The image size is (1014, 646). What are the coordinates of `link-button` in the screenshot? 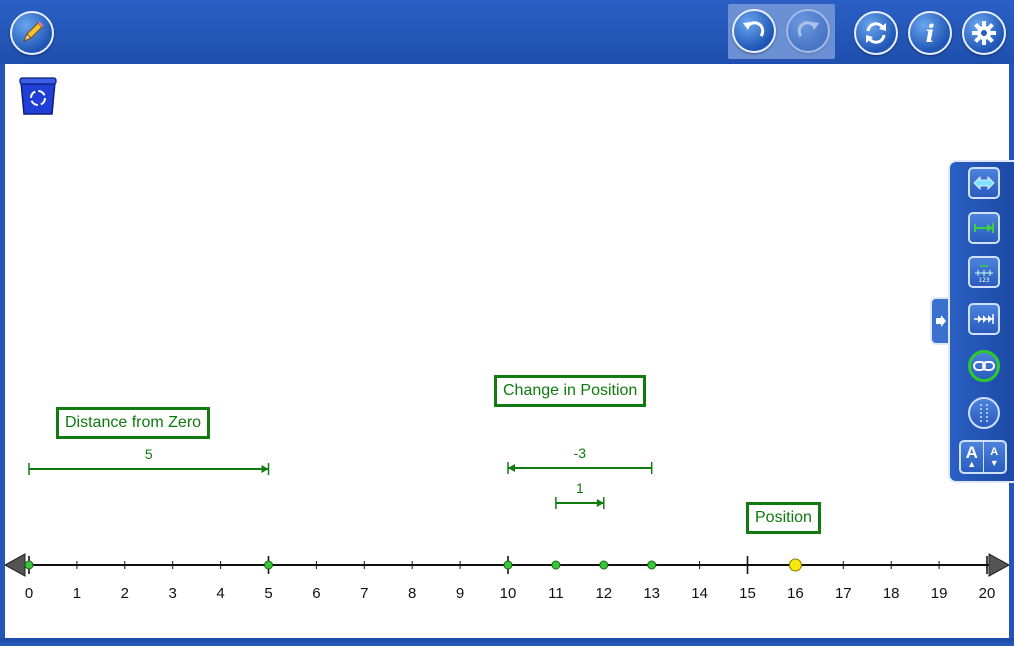 It's located at (984, 366).